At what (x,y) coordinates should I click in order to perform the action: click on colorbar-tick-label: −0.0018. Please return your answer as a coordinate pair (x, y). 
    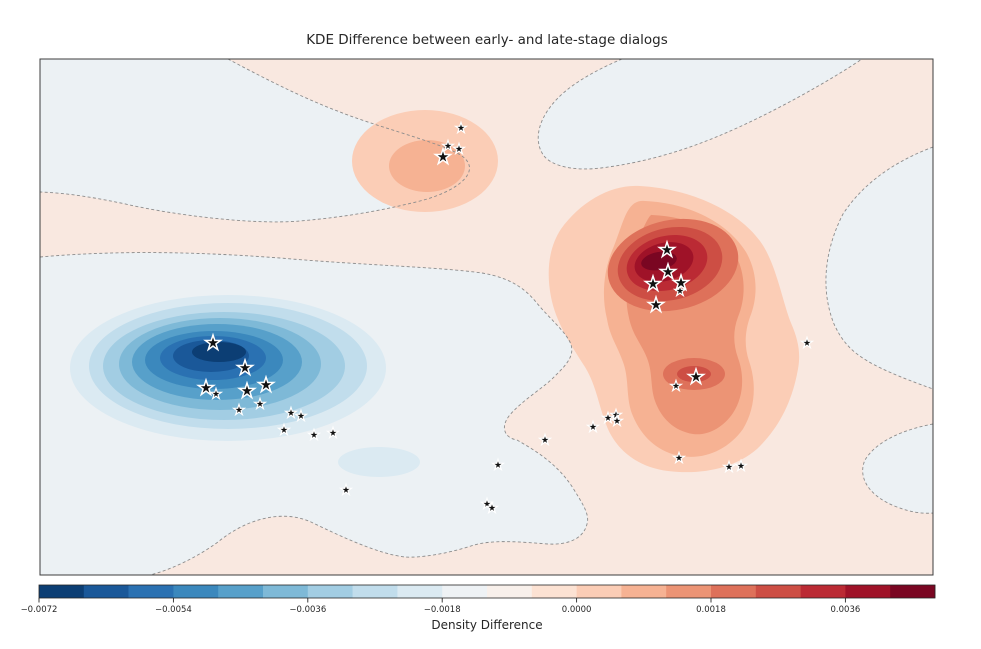
    Looking at the image, I should click on (442, 610).